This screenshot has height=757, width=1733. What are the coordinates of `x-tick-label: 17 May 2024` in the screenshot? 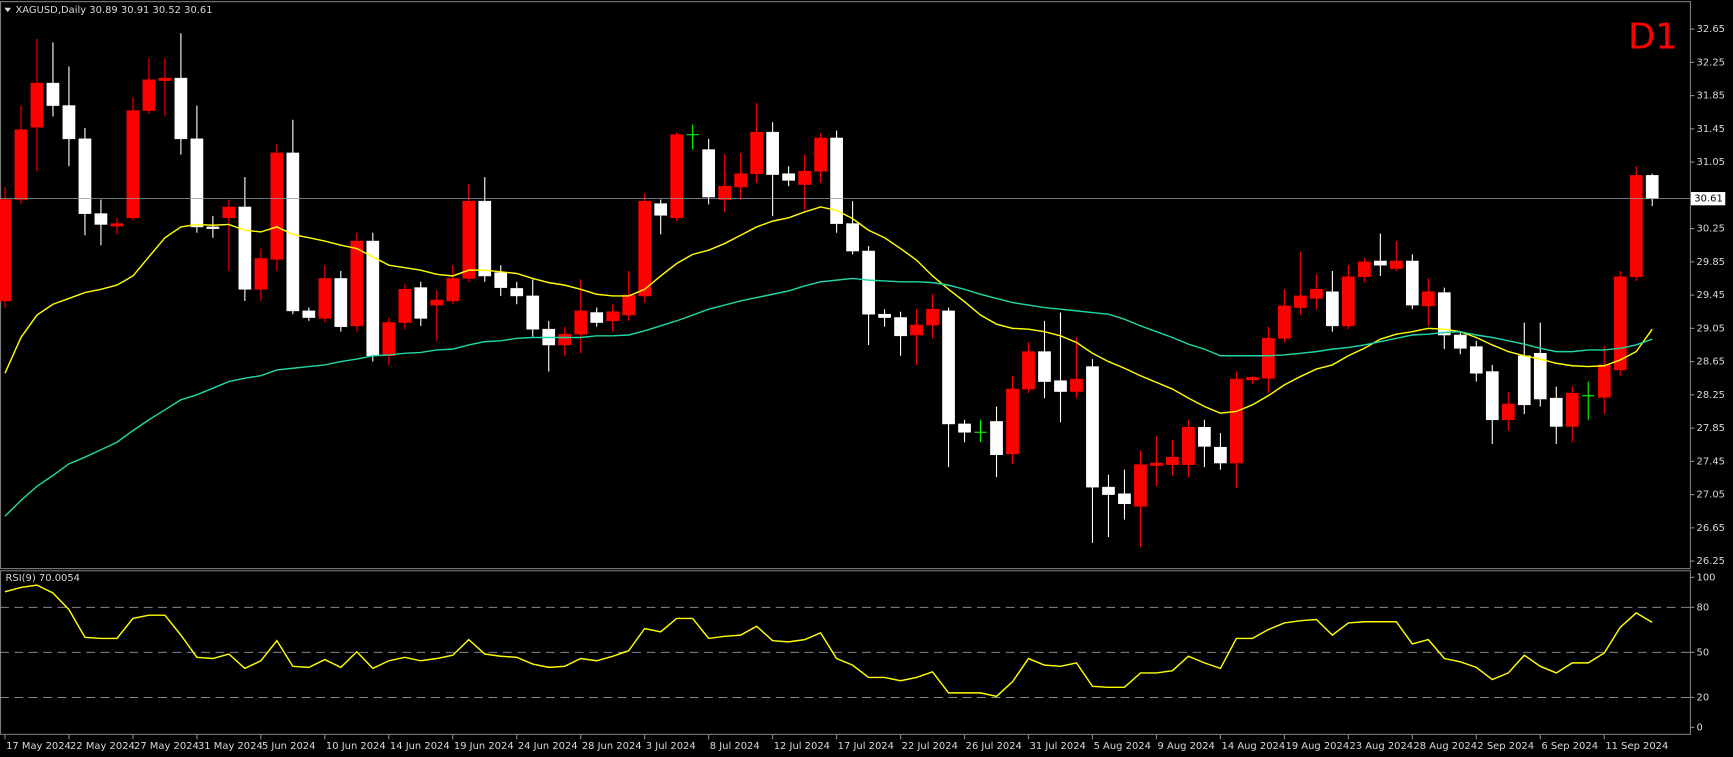 It's located at (38, 746).